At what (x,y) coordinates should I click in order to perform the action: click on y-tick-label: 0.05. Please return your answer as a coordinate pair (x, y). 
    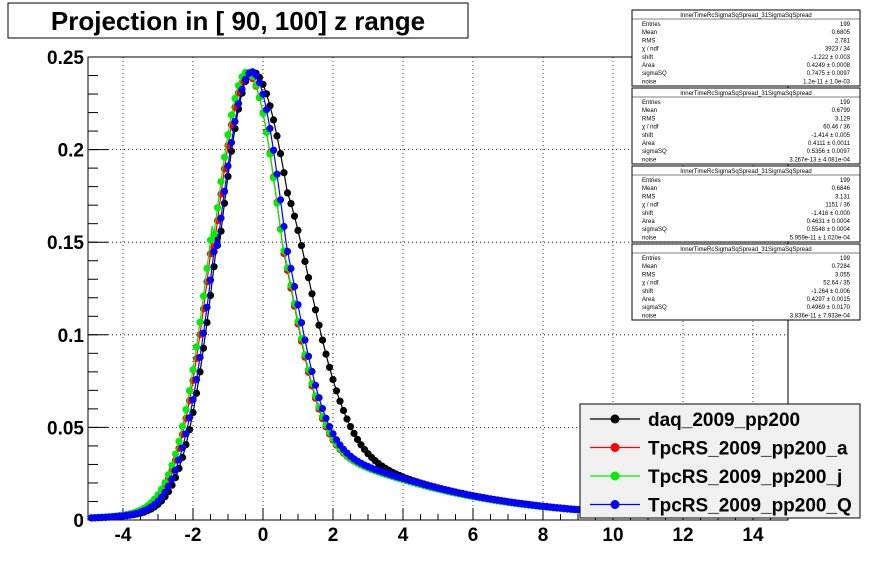
    Looking at the image, I should click on (65, 428).